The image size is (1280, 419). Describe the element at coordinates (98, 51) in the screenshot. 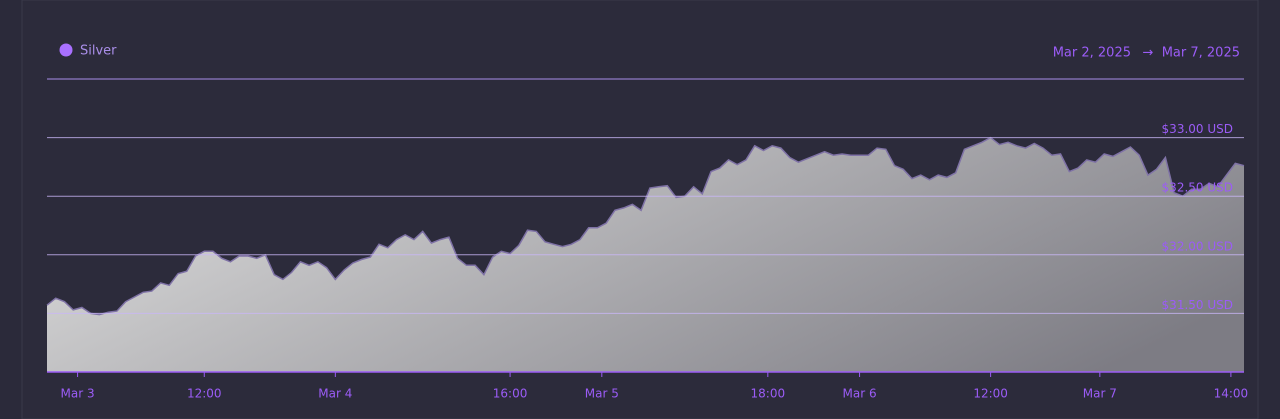

I see `legend-label: Silver` at that location.